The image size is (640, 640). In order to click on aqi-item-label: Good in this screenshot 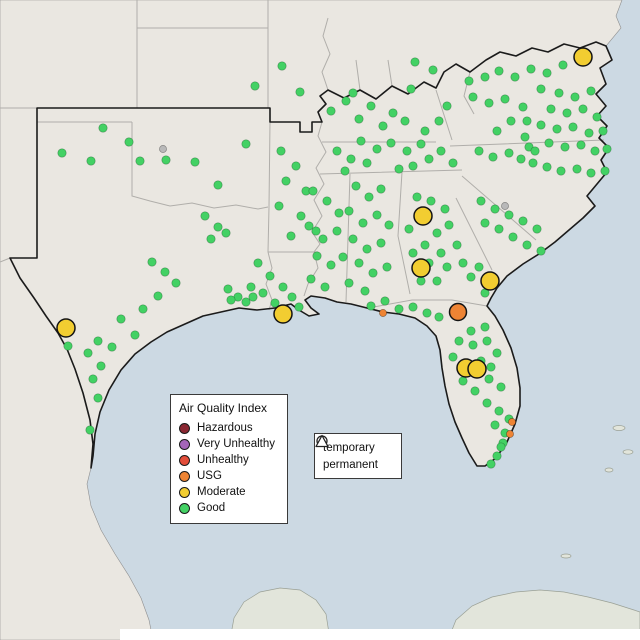, I will do `click(211, 508)`.